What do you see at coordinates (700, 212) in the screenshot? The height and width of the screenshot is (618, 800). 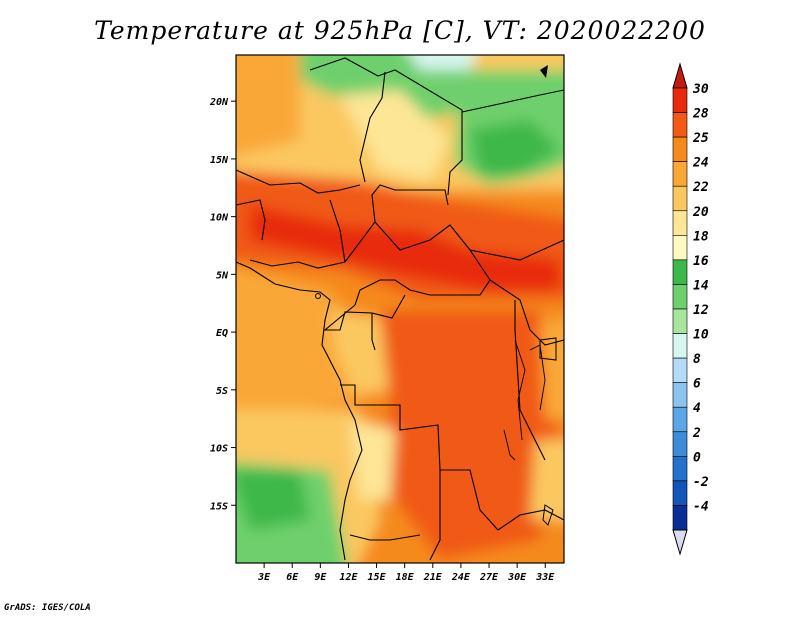 I see `colorbar-label: 20` at bounding box center [700, 212].